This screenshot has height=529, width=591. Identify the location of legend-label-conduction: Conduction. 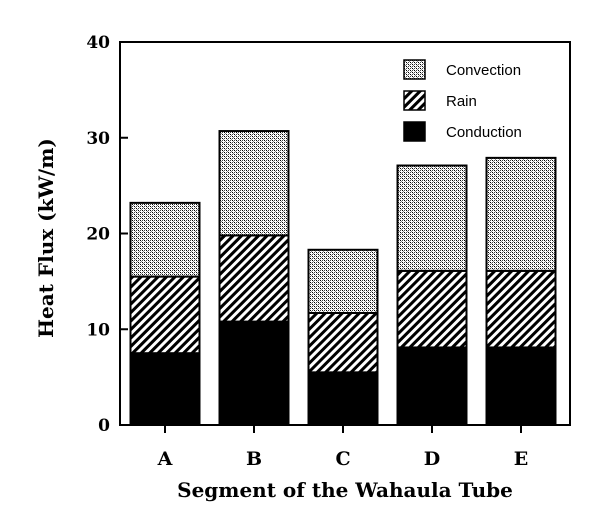
(484, 132).